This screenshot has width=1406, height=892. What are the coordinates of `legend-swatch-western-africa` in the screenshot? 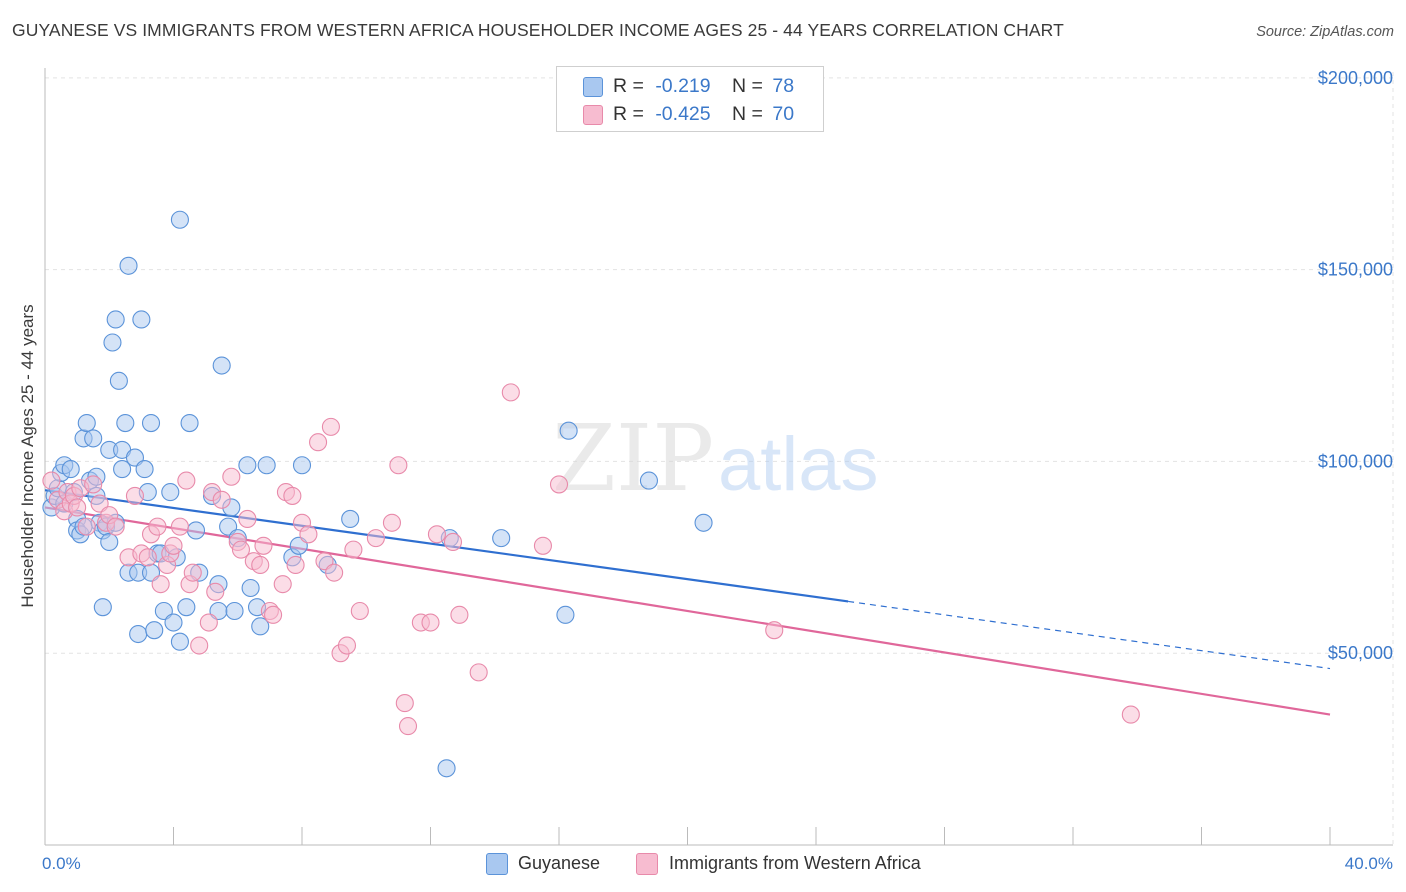 It's located at (593, 115).